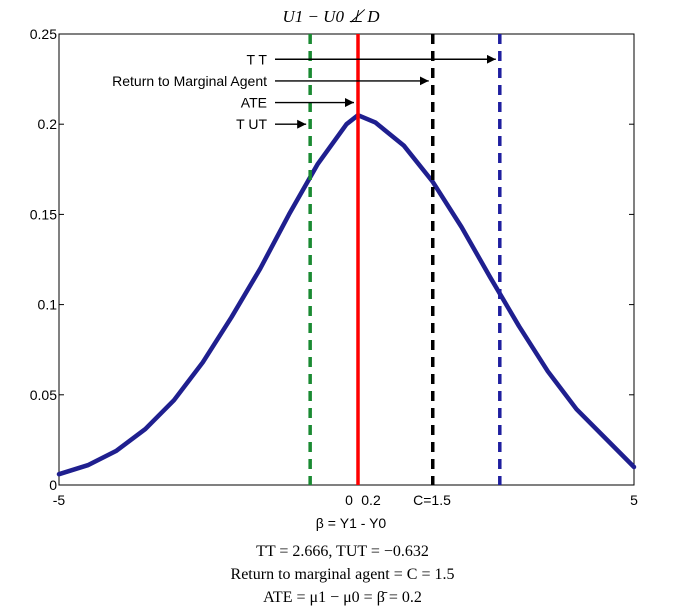  I want to click on caption-ate: ATE = μ1 − μ0 = β̄ = 0.2, so click(342, 597).